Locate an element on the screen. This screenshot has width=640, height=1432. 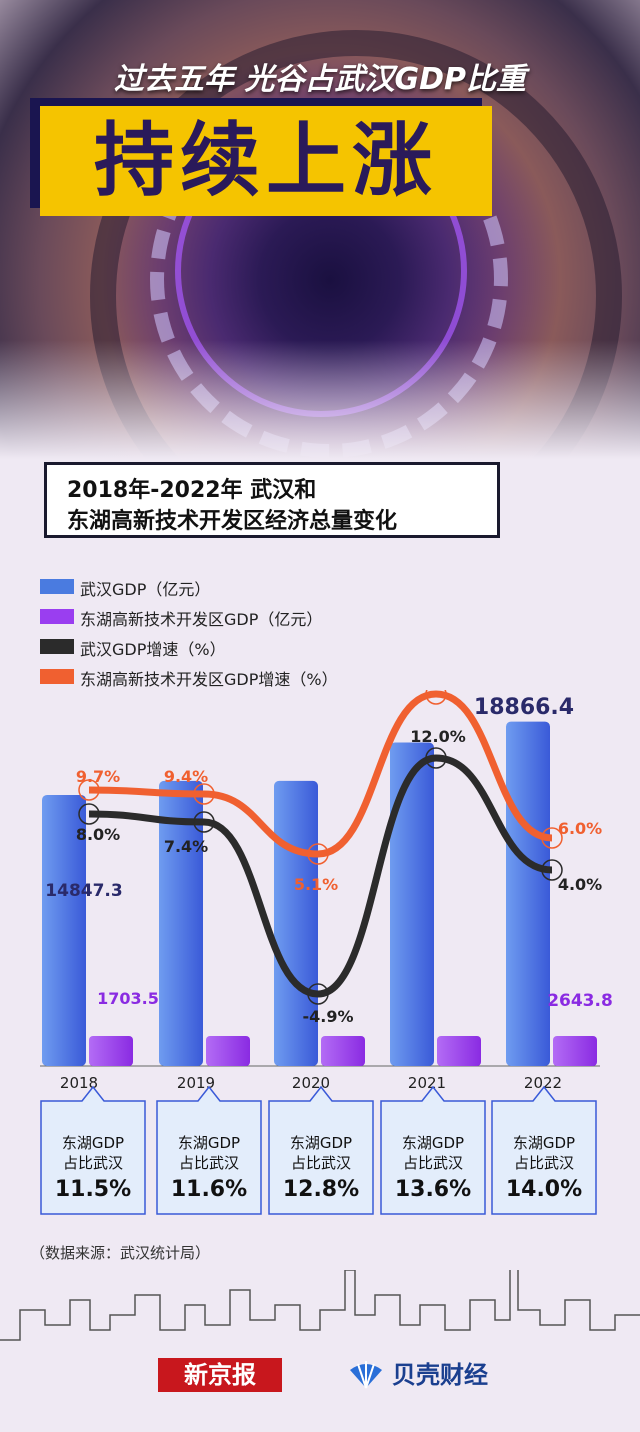
legend-swatch-wuhan-gdp is located at coordinates (57, 586).